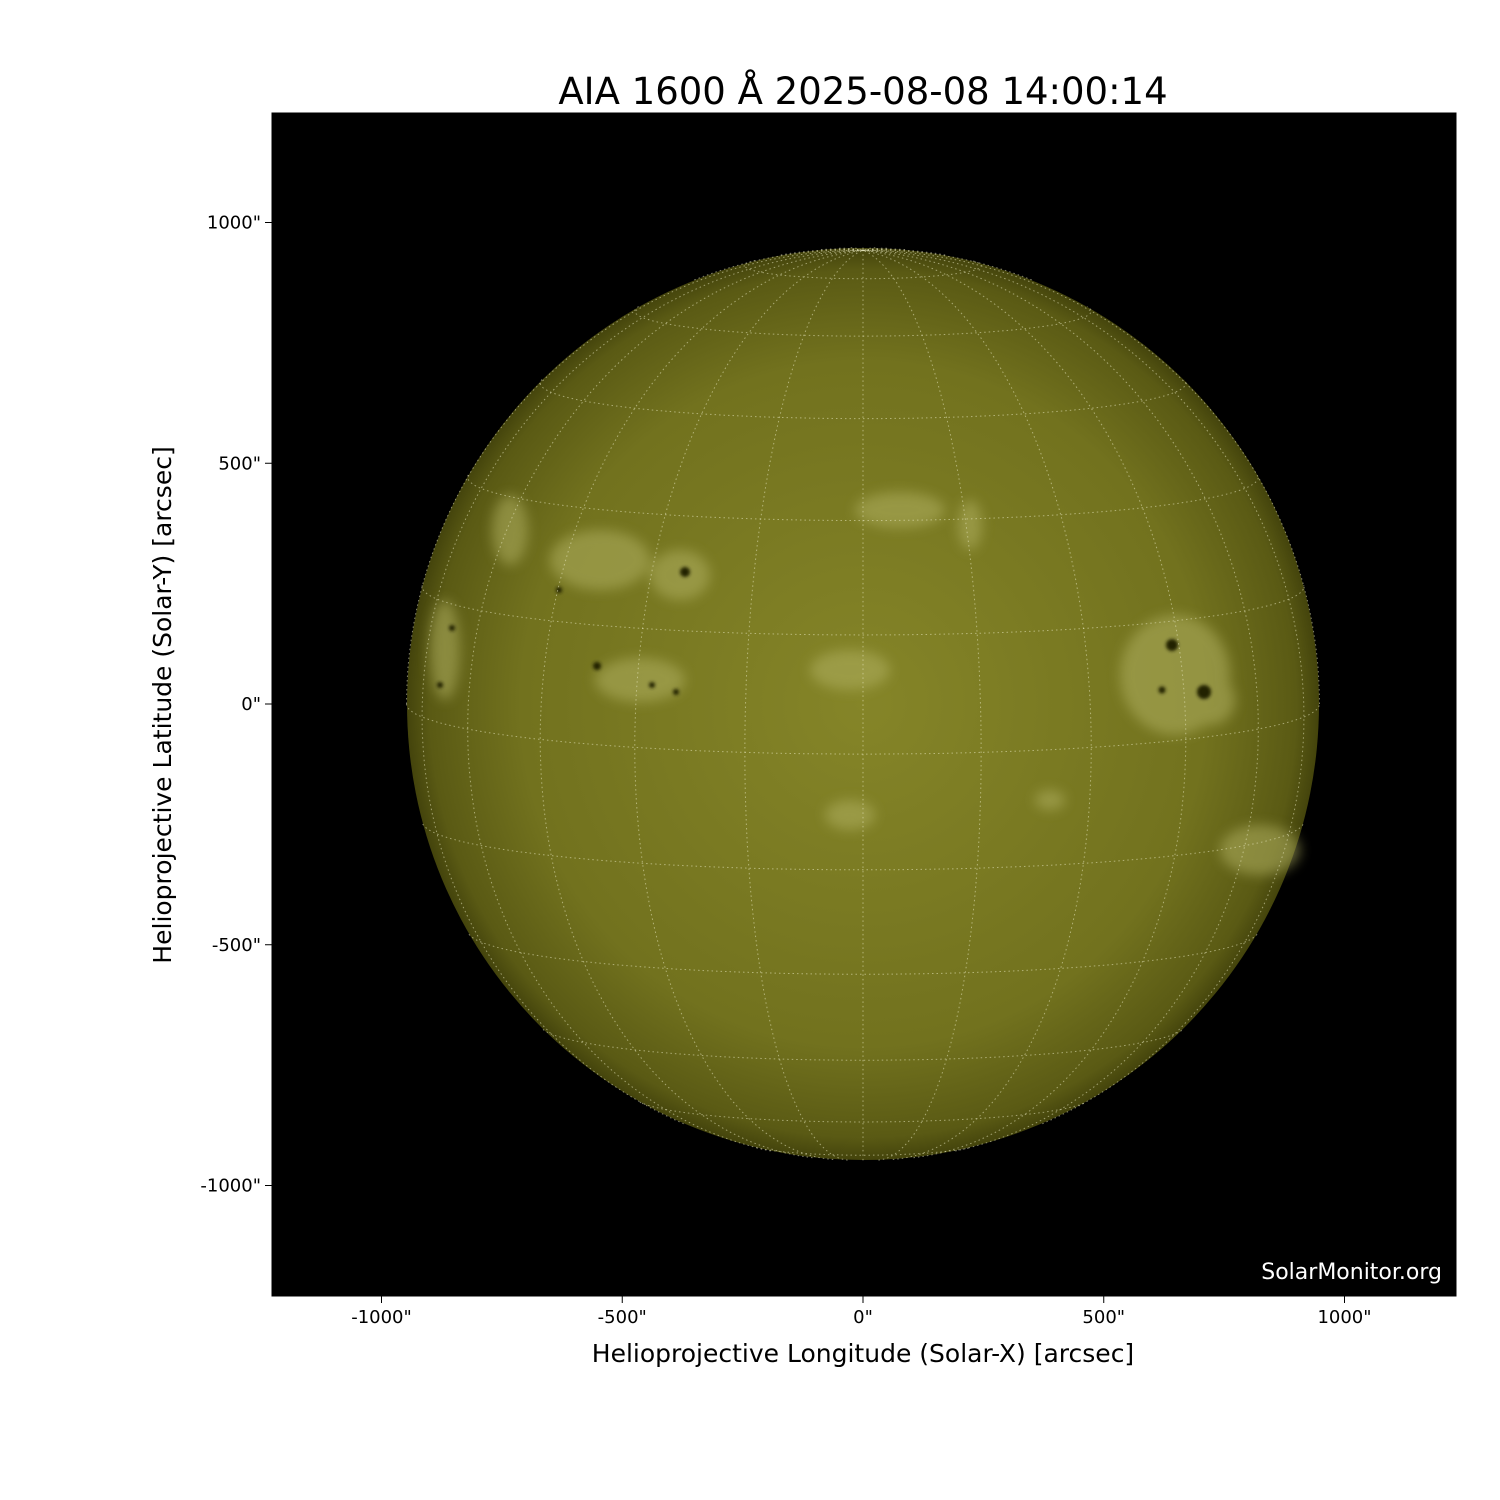 This screenshot has width=1500, height=1500. I want to click on x-tick-label: -500", so click(622, 1317).